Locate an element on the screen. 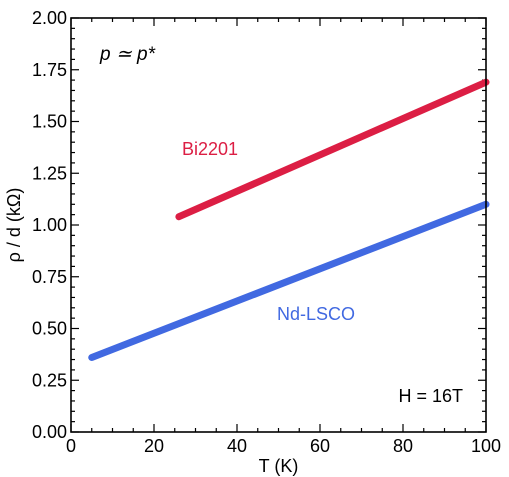 The image size is (509, 477). y-tick-label: 0.00 is located at coordinates (49, 432).